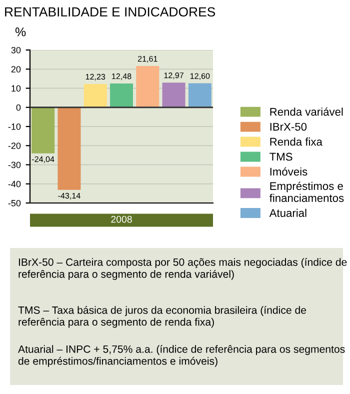 The height and width of the screenshot is (394, 350). What do you see at coordinates (289, 171) in the screenshot?
I see `legend-label: Imóveis` at bounding box center [289, 171].